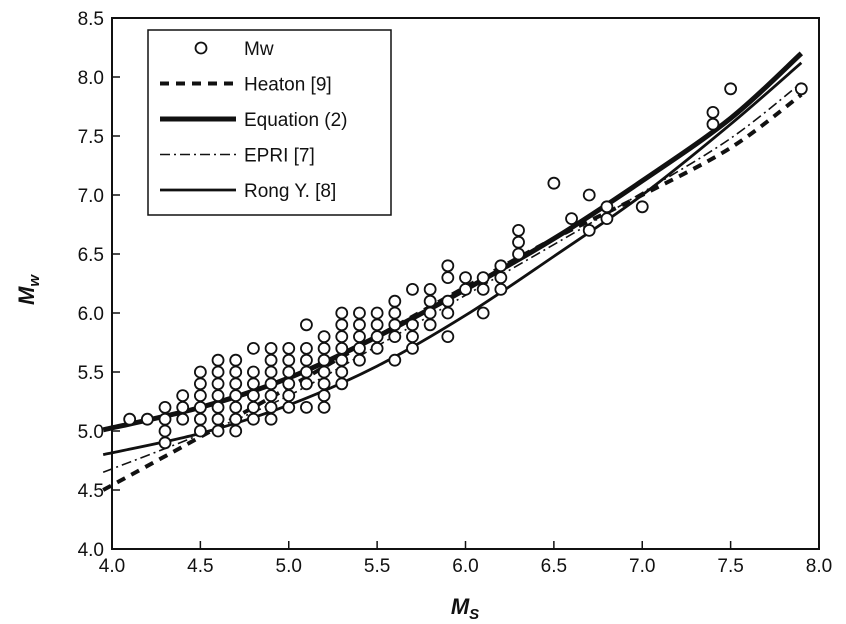 Image resolution: width=846 pixels, height=624 pixels. Describe the element at coordinates (91, 196) in the screenshot. I see `y-tick-label: 7.0` at that location.